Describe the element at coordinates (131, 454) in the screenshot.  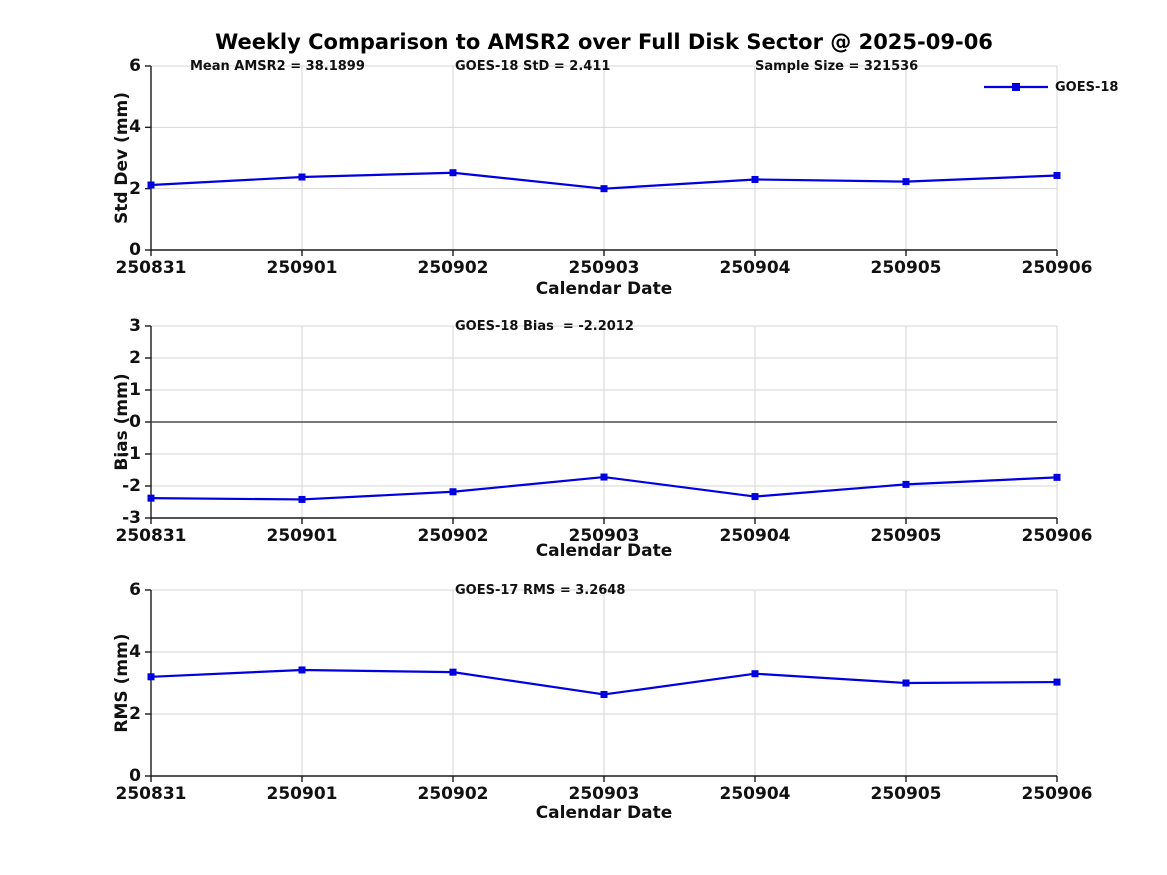
I see `y-tick-label: -1` at that location.